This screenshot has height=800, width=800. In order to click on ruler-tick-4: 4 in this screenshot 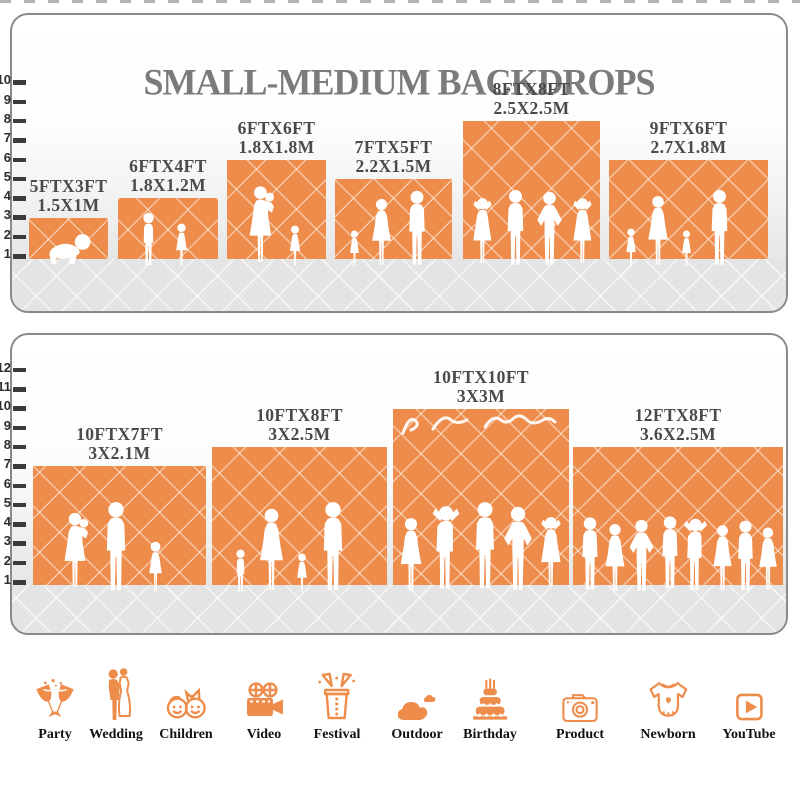, I will do `click(15, 195)`.